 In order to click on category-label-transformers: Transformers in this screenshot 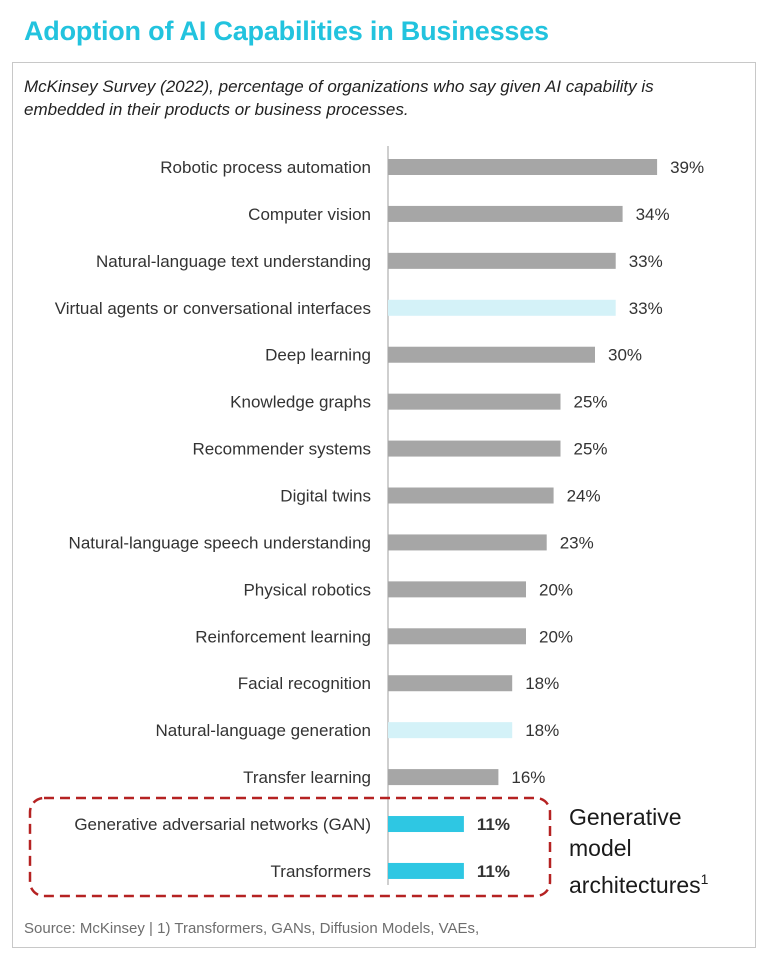, I will do `click(321, 871)`.